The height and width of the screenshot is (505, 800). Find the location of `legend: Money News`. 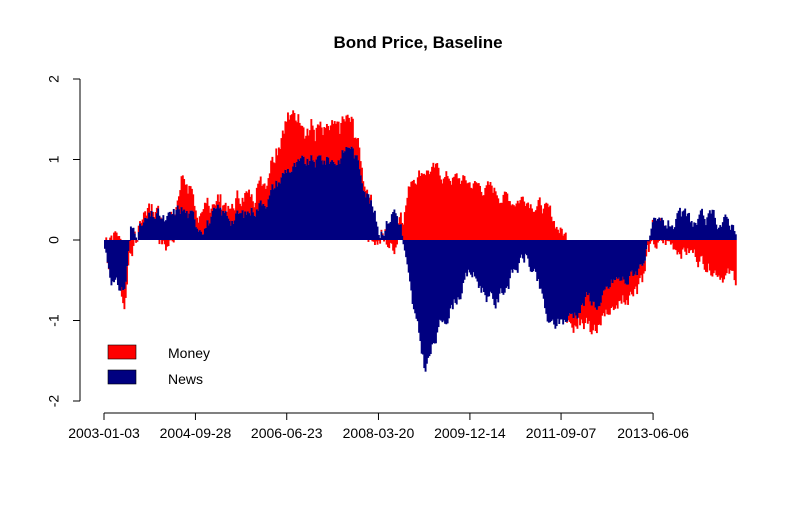

legend: Money News is located at coordinates (159, 366).